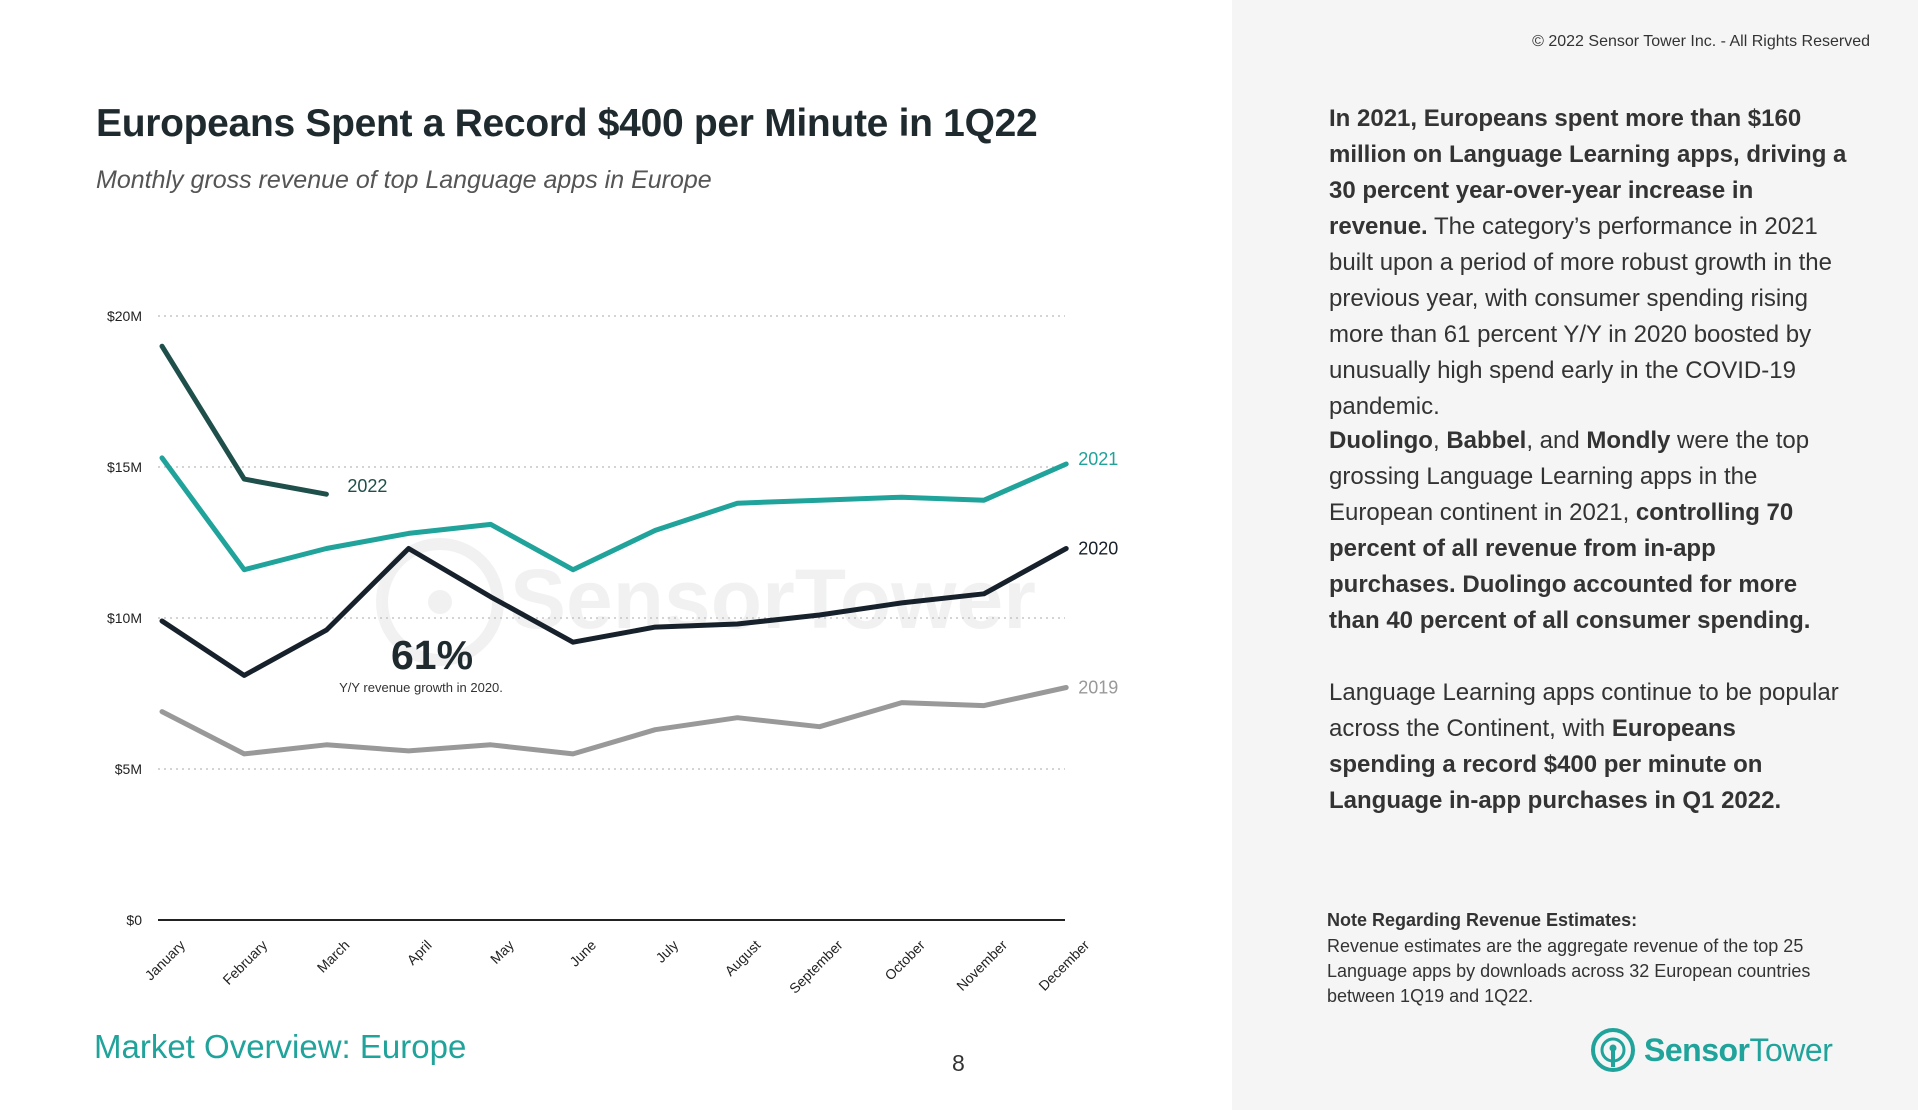  What do you see at coordinates (742, 958) in the screenshot?
I see `x-tick-label: August` at bounding box center [742, 958].